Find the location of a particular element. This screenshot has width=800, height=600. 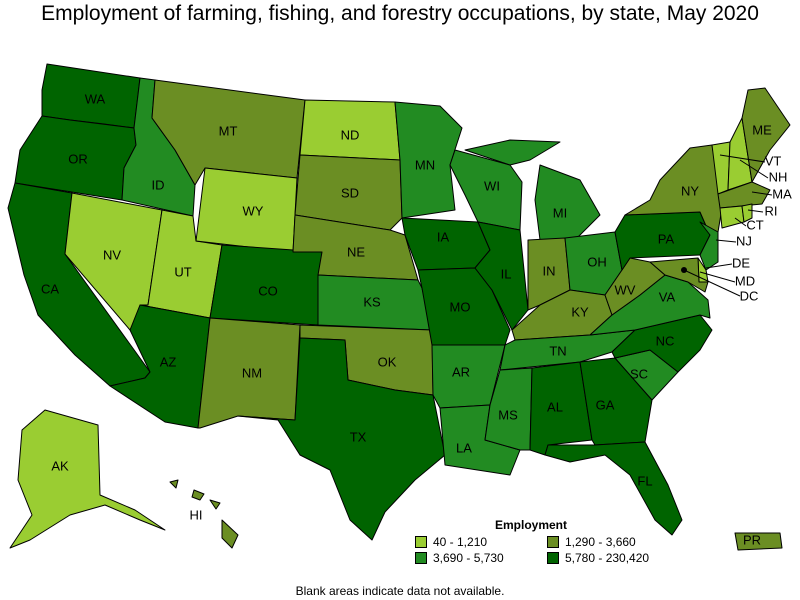

legend-item-range-4: 5,780 - 230,420 is located at coordinates (598, 558).